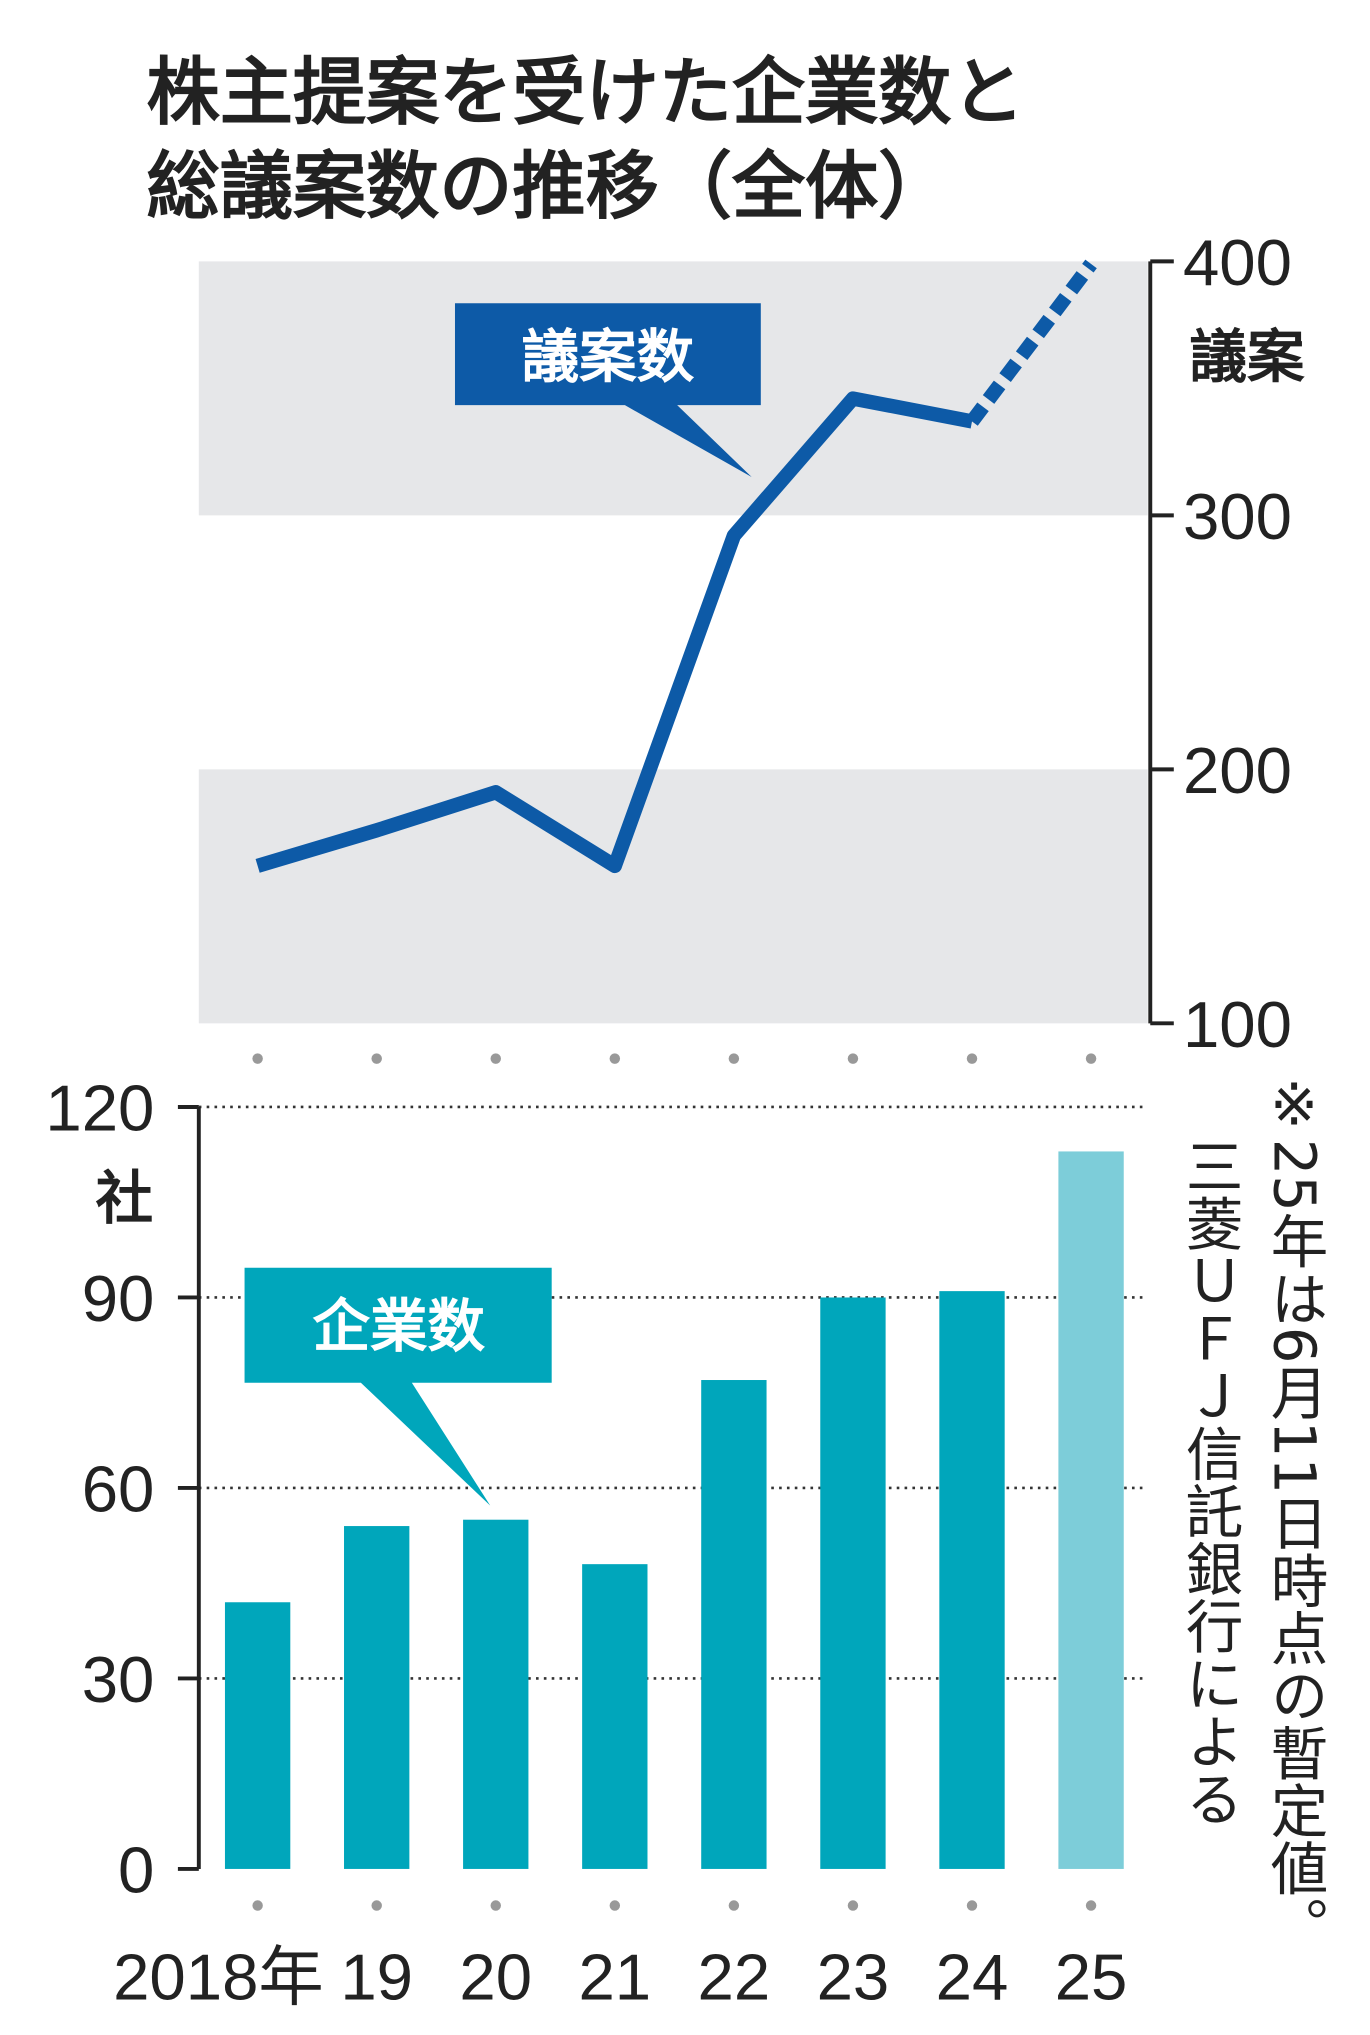  Describe the element at coordinates (218, 1977) in the screenshot. I see `x-tick-label: 2018年` at that location.